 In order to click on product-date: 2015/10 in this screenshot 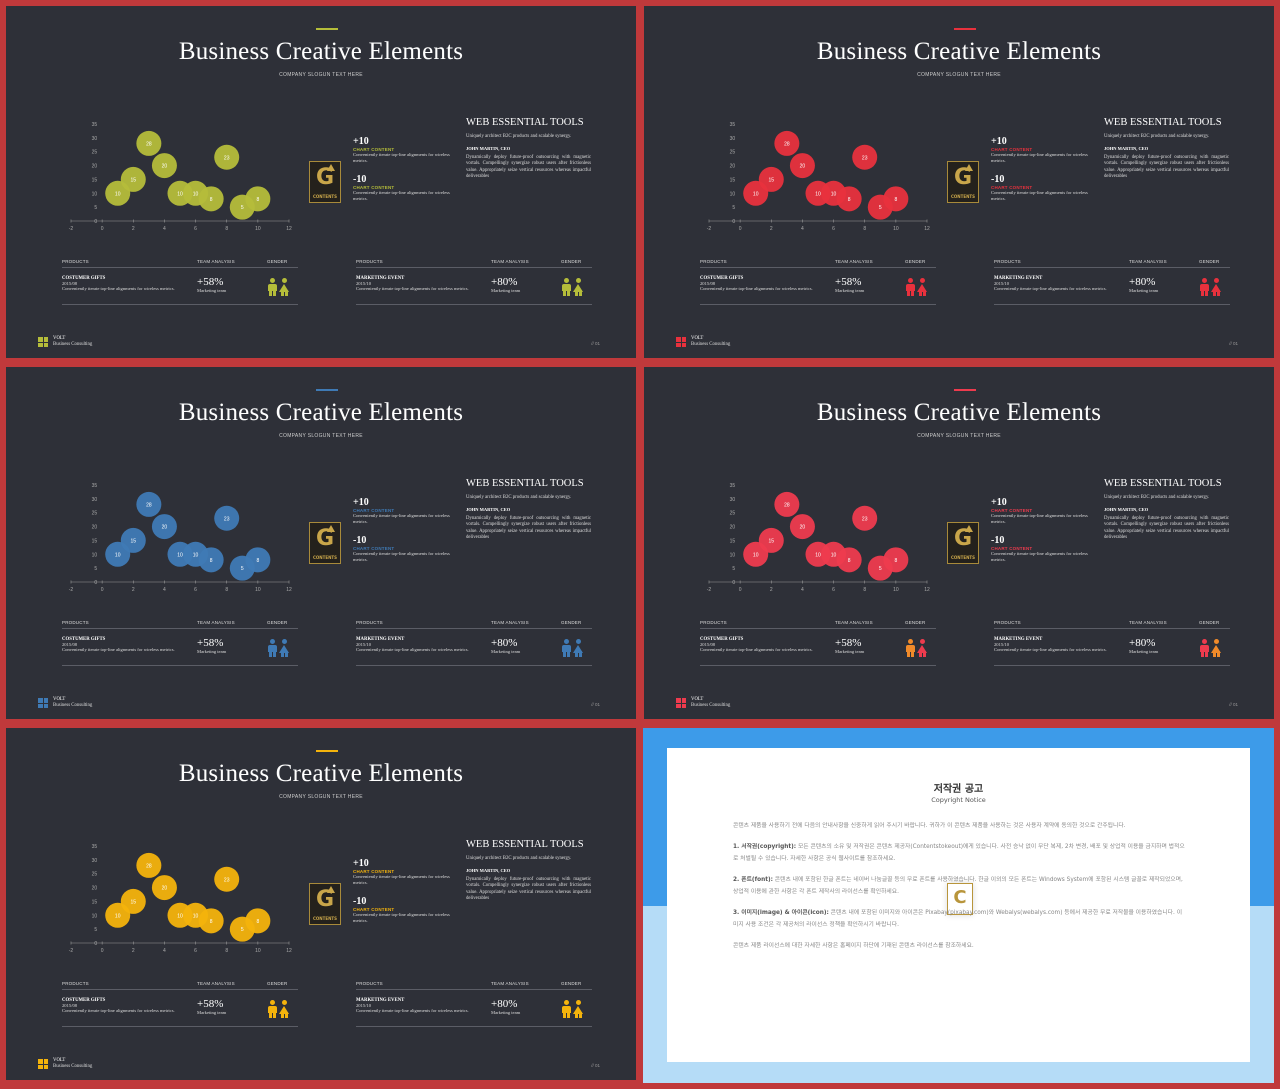, I will do `click(1002, 283)`.